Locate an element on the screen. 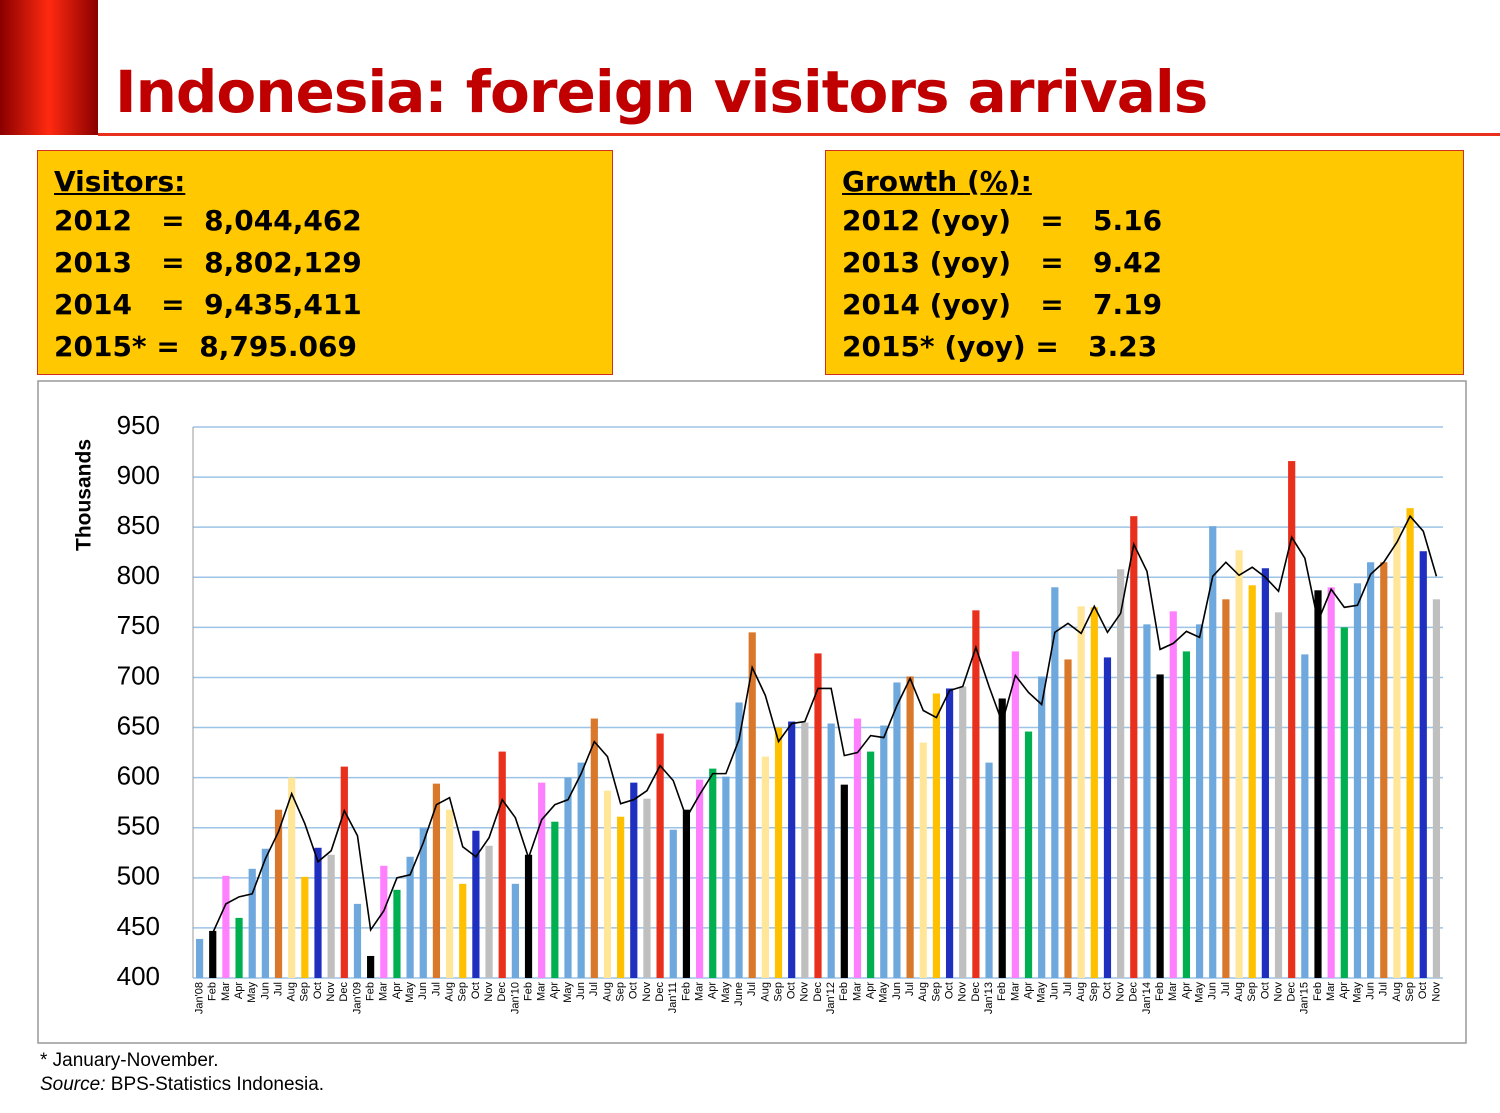 This screenshot has height=1113, width=1500. y-tick-label: 750 is located at coordinates (138, 625).